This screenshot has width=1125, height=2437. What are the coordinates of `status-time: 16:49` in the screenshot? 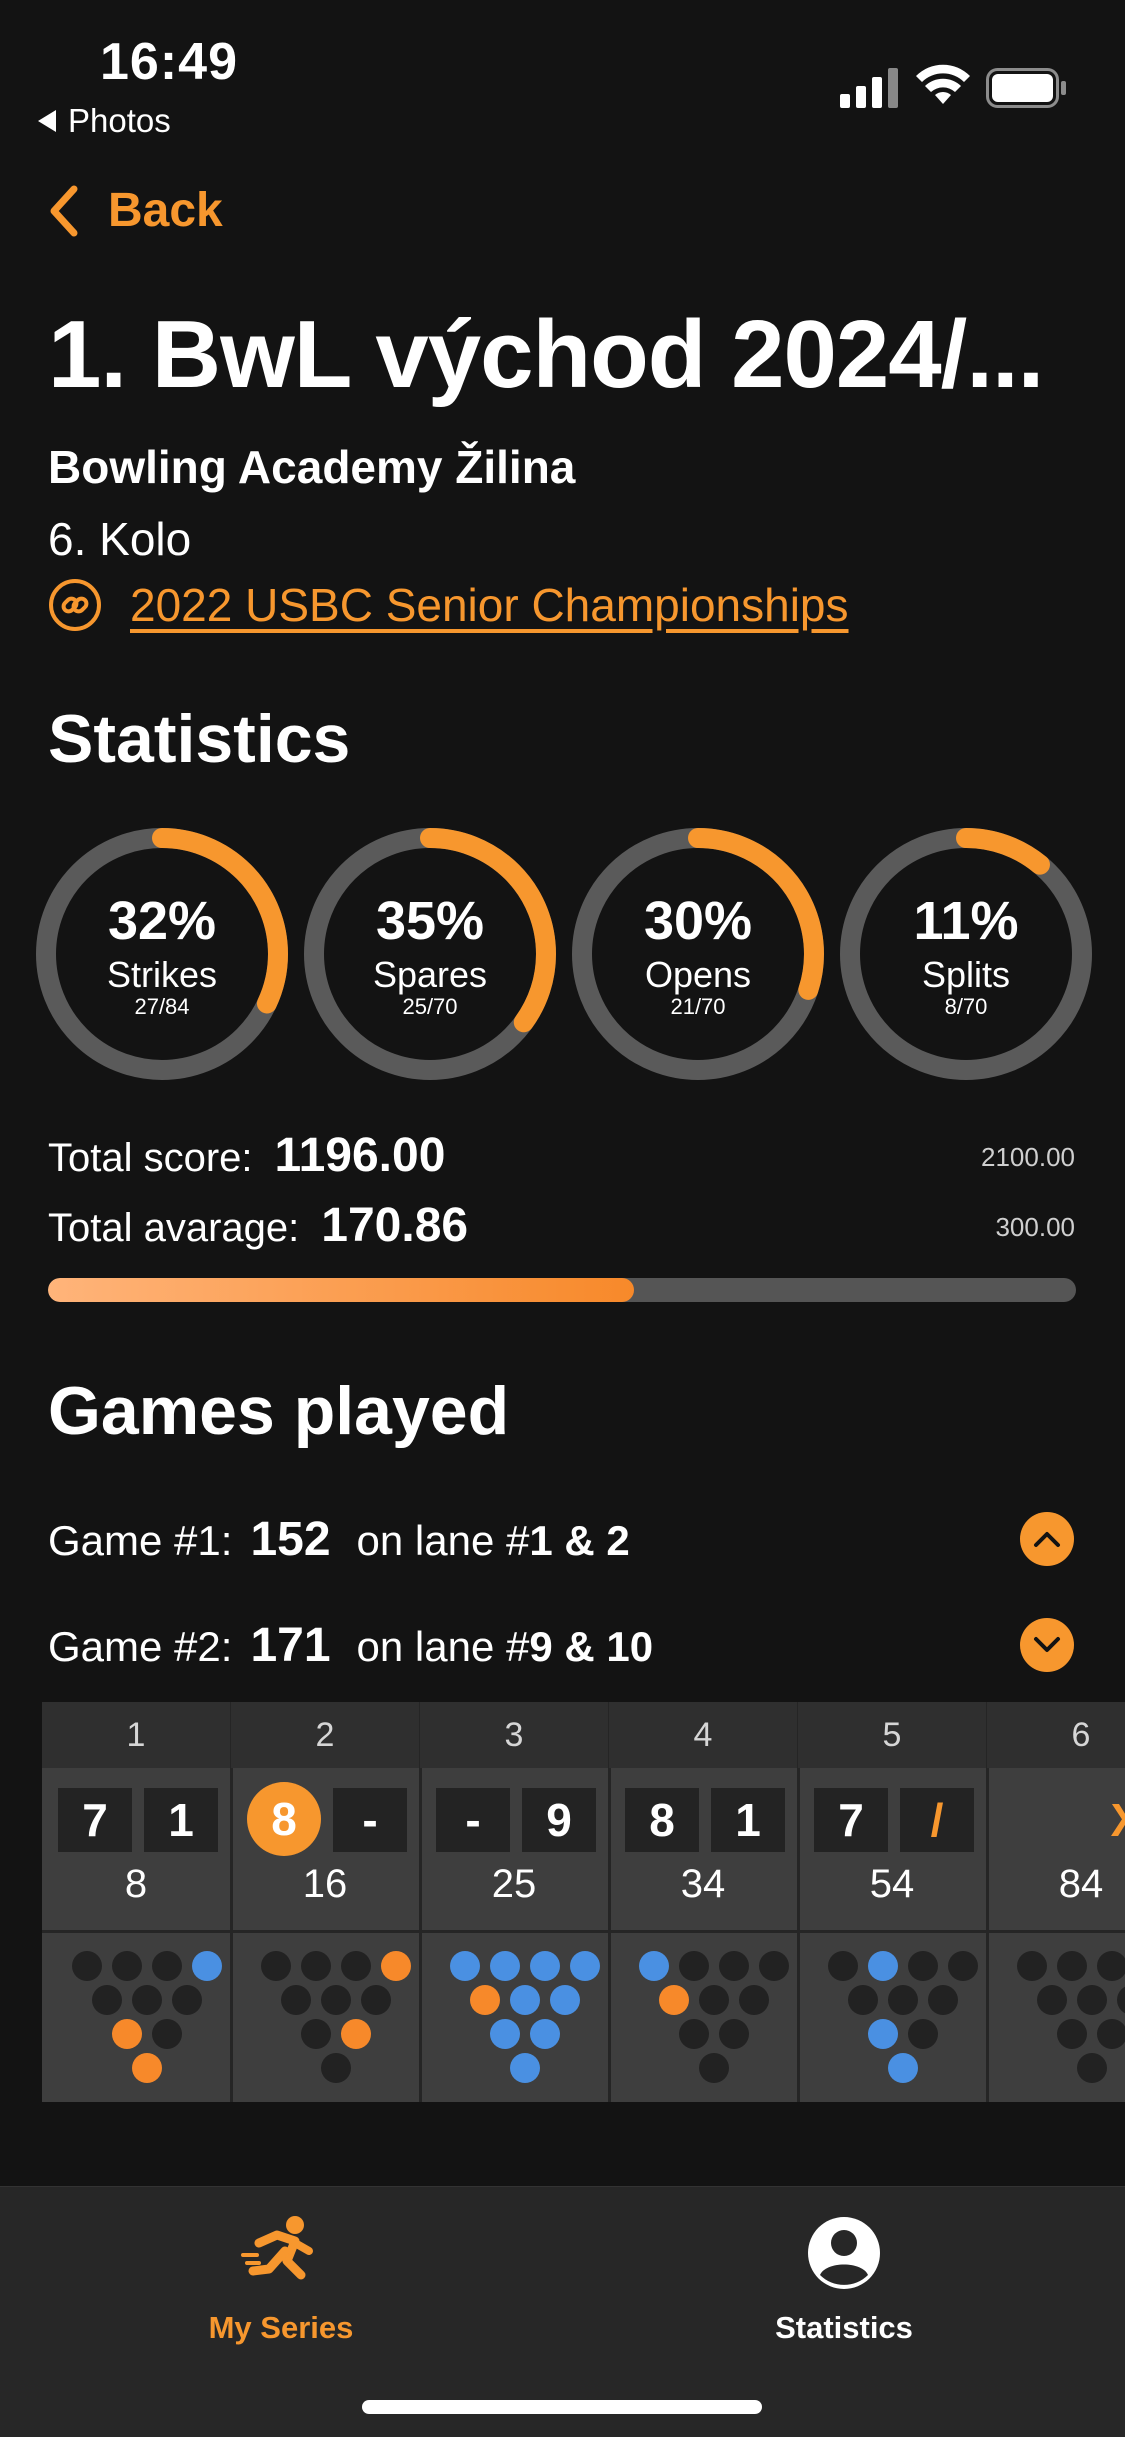 It's located at (169, 62).